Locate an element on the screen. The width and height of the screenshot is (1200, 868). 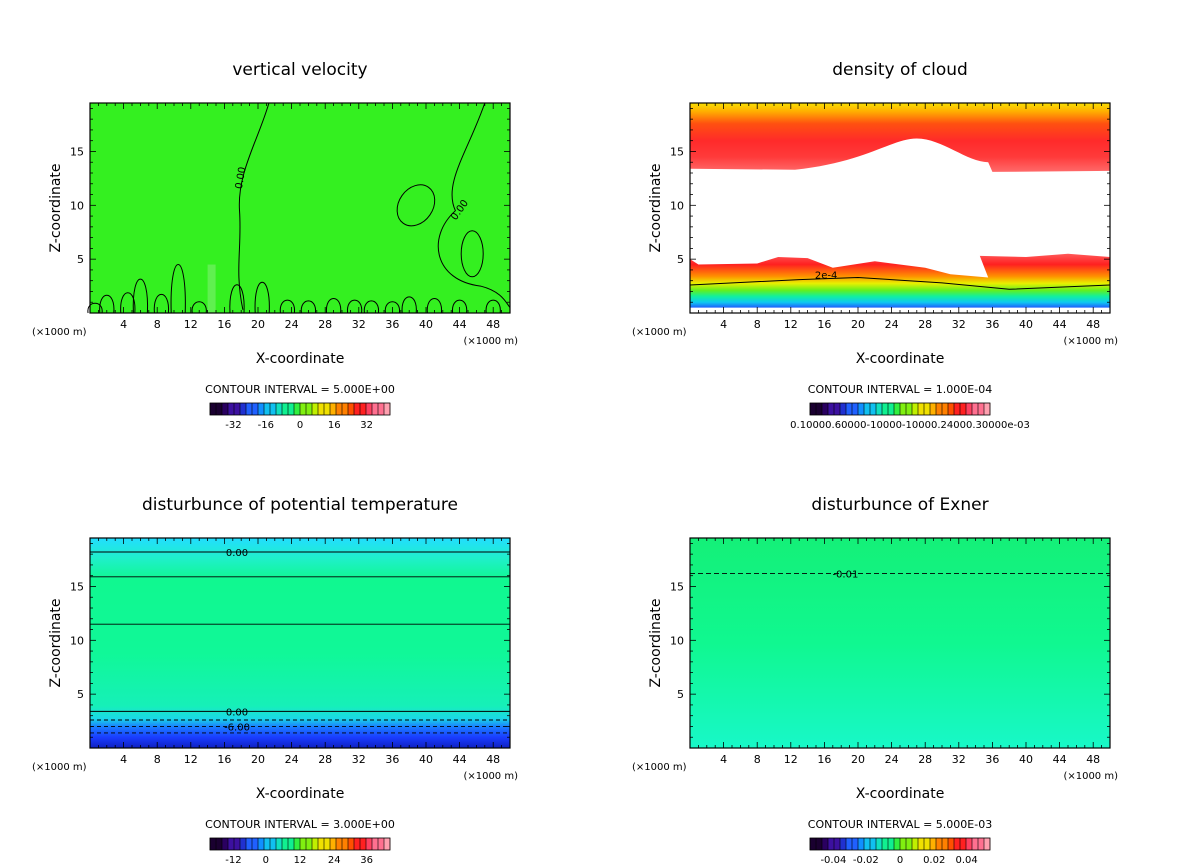
x-tick-label: 8 is located at coordinates (757, 324).